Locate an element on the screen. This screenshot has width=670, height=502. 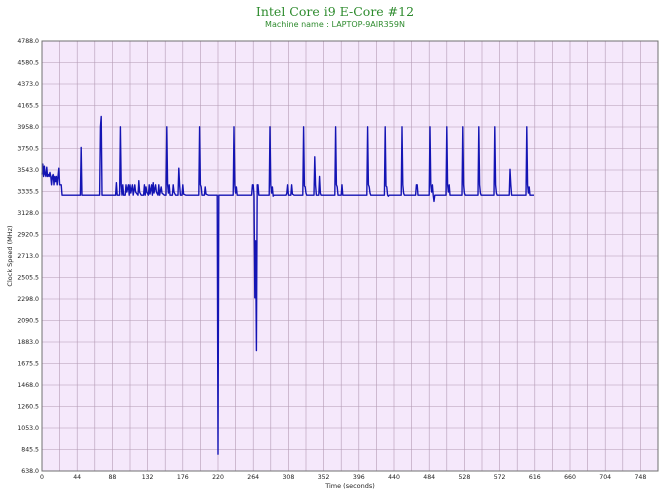
x-tick-label: 616 is located at coordinates (535, 477).